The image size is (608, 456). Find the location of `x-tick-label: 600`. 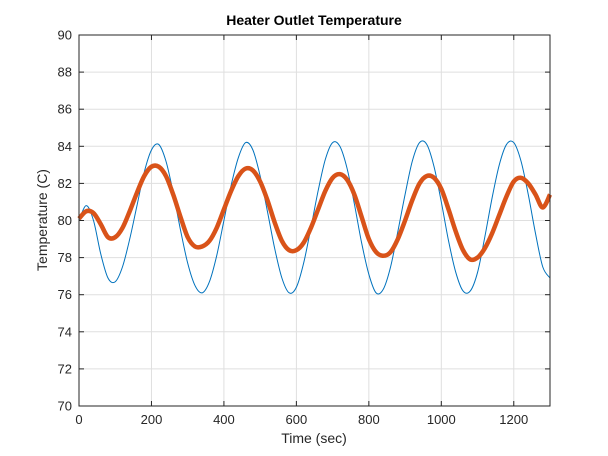

x-tick-label: 600 is located at coordinates (297, 419).